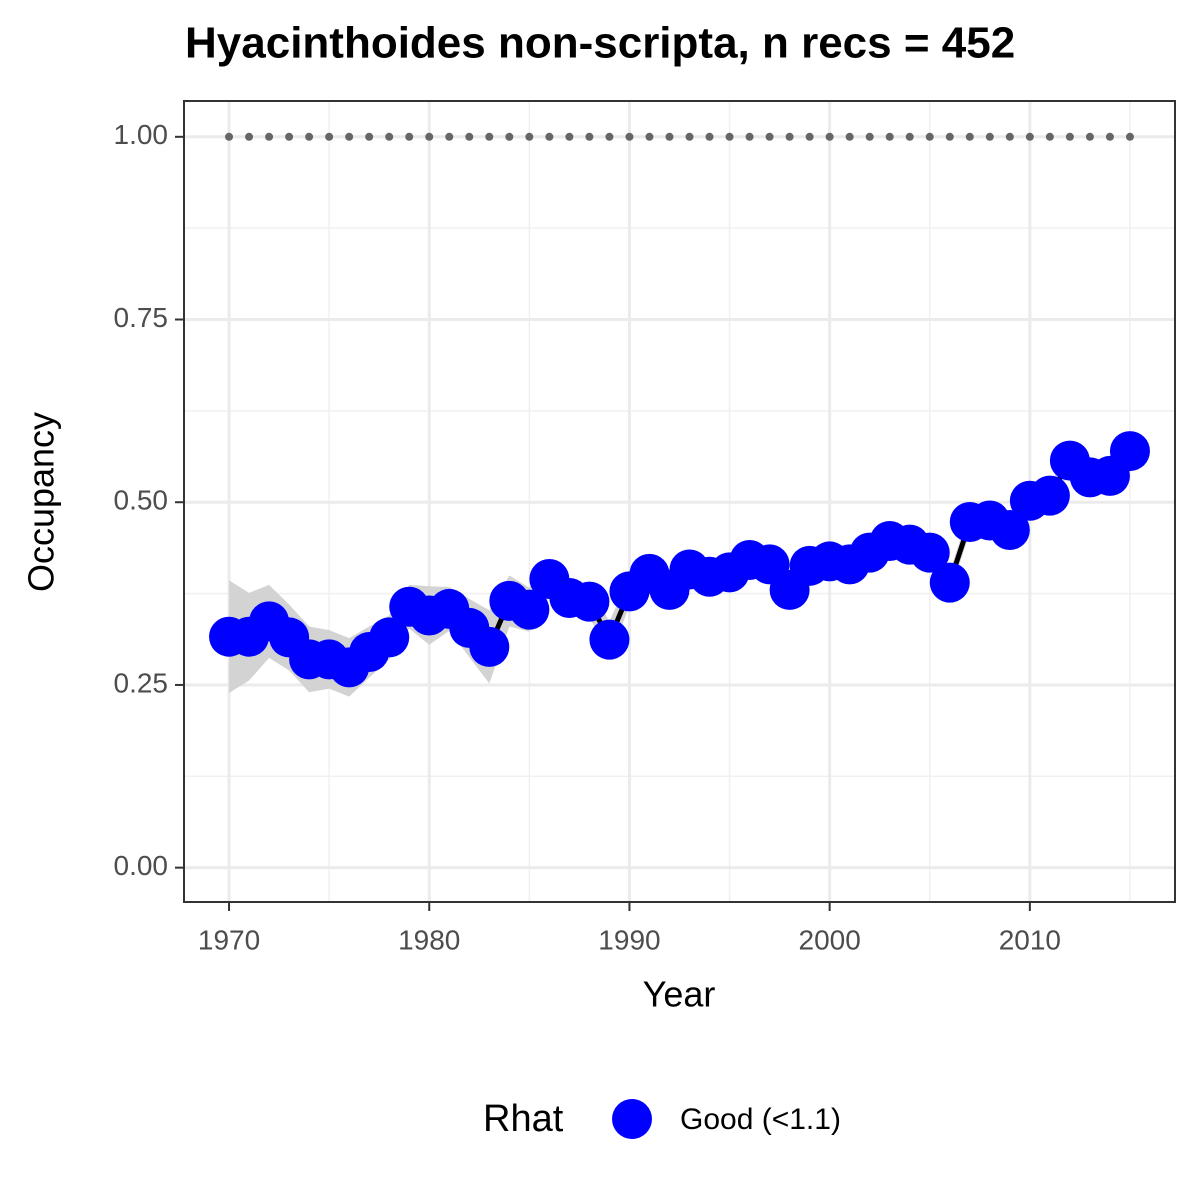 This screenshot has width=1200, height=1200. I want to click on legend-label: Good (<1.1), so click(760, 1119).